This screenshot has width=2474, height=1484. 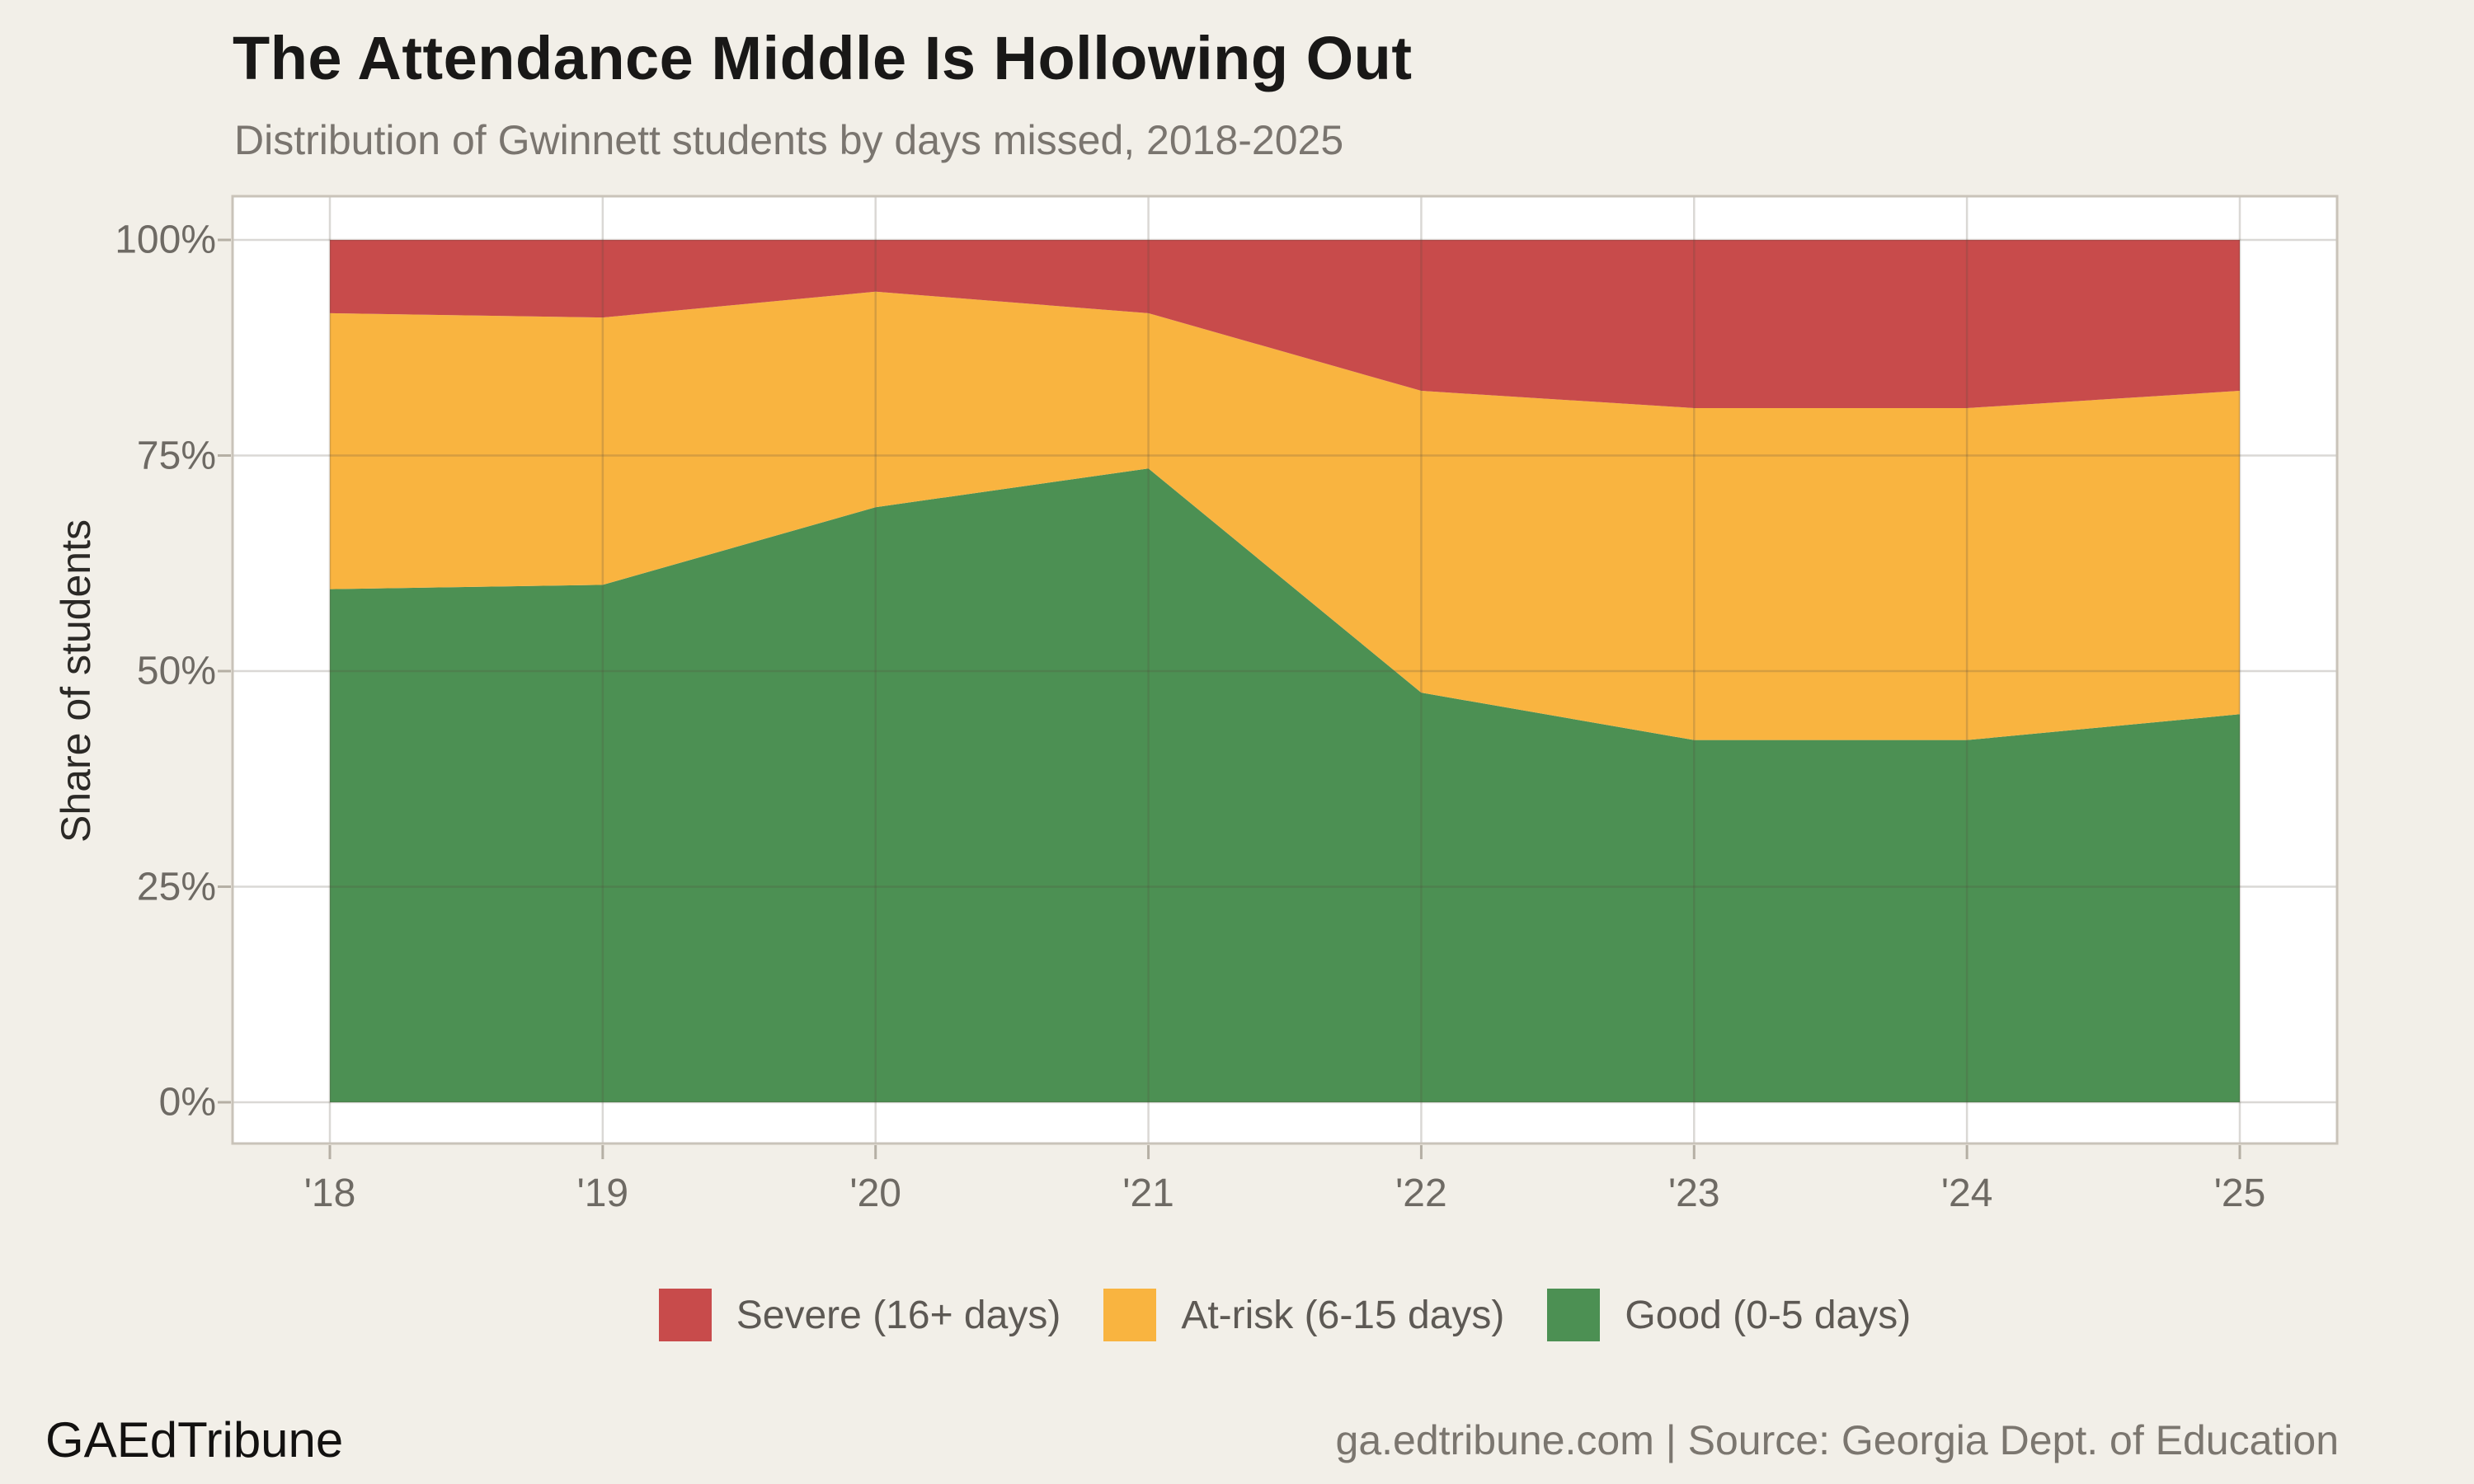 What do you see at coordinates (329, 1193) in the screenshot?
I see `x-tick-label: '18` at bounding box center [329, 1193].